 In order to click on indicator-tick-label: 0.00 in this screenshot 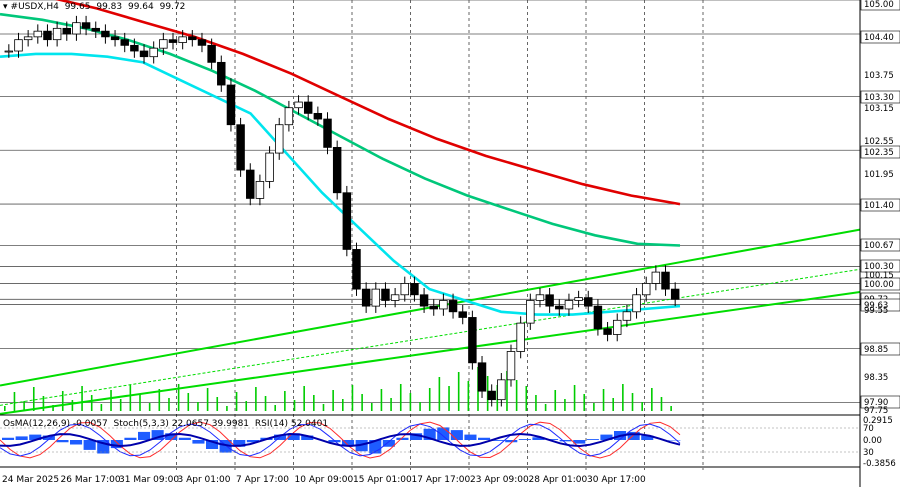, I will do `click(872, 441)`.